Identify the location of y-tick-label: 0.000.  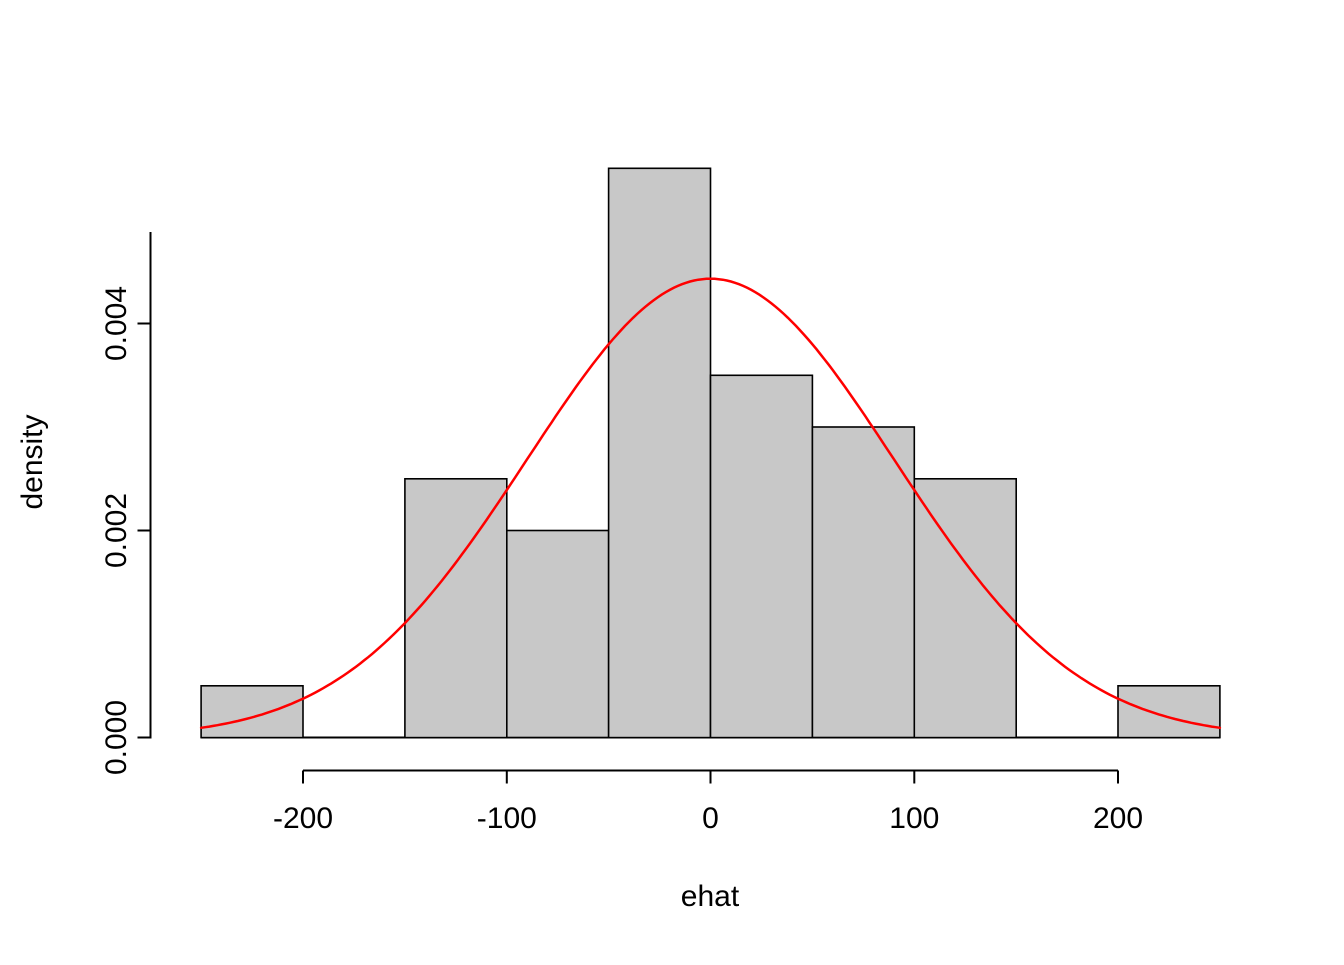
(116, 737).